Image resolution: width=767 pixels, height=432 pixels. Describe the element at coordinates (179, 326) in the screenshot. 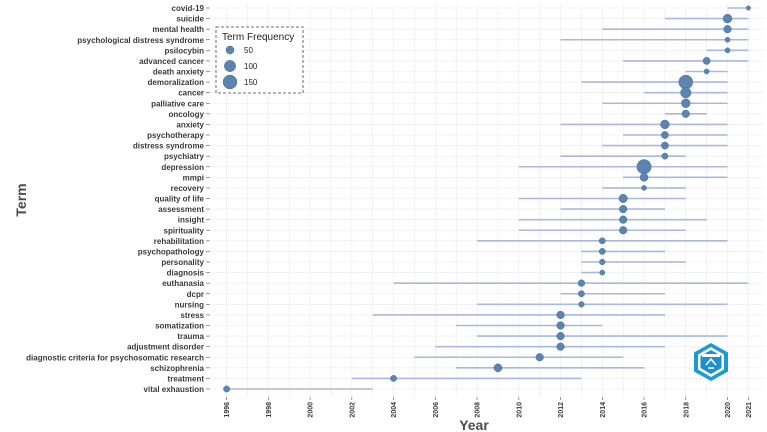

I see `term-label: somatization` at that location.